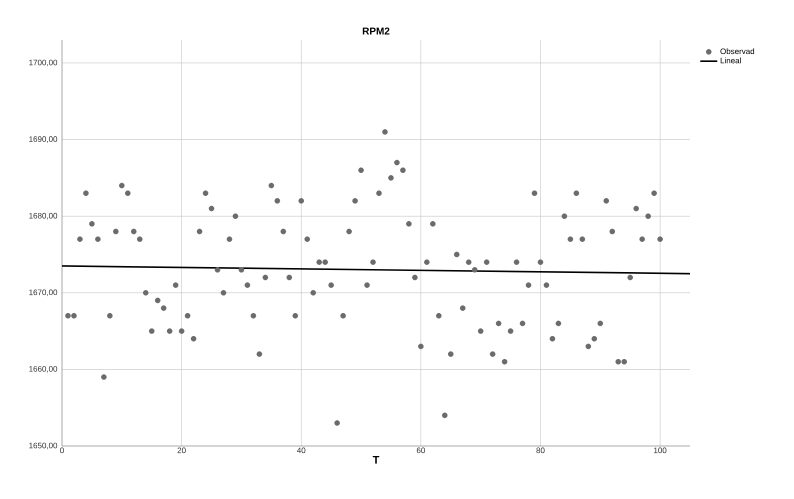  Describe the element at coordinates (376, 460) in the screenshot. I see `x-axis-title: T` at that location.